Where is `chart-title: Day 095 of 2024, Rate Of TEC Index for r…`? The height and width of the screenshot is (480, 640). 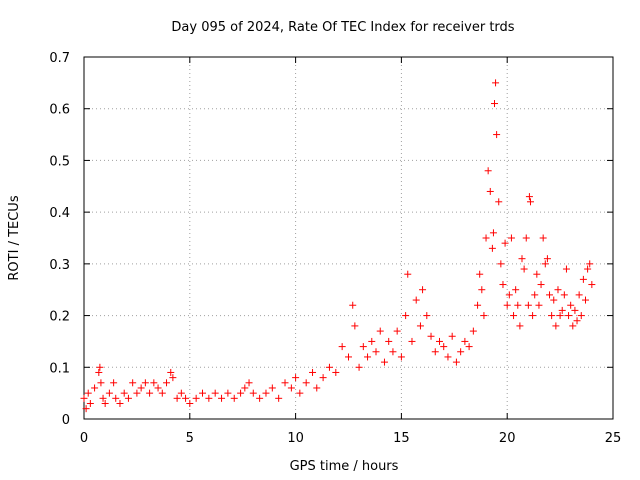 chart-title: Day 095 of 2024, Rate Of TEC Index for r… is located at coordinates (342, 27).